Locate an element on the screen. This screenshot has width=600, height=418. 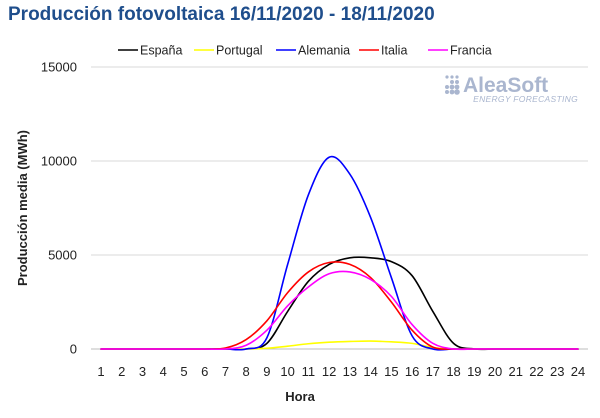
y-tick-label: 5000 is located at coordinates (62, 255).